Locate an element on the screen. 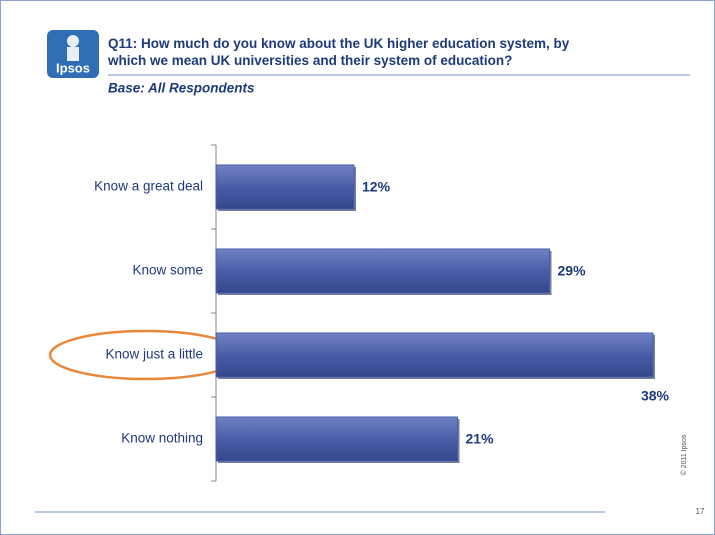 This screenshot has width=715, height=535. logo-text: Ipsos is located at coordinates (73, 67).